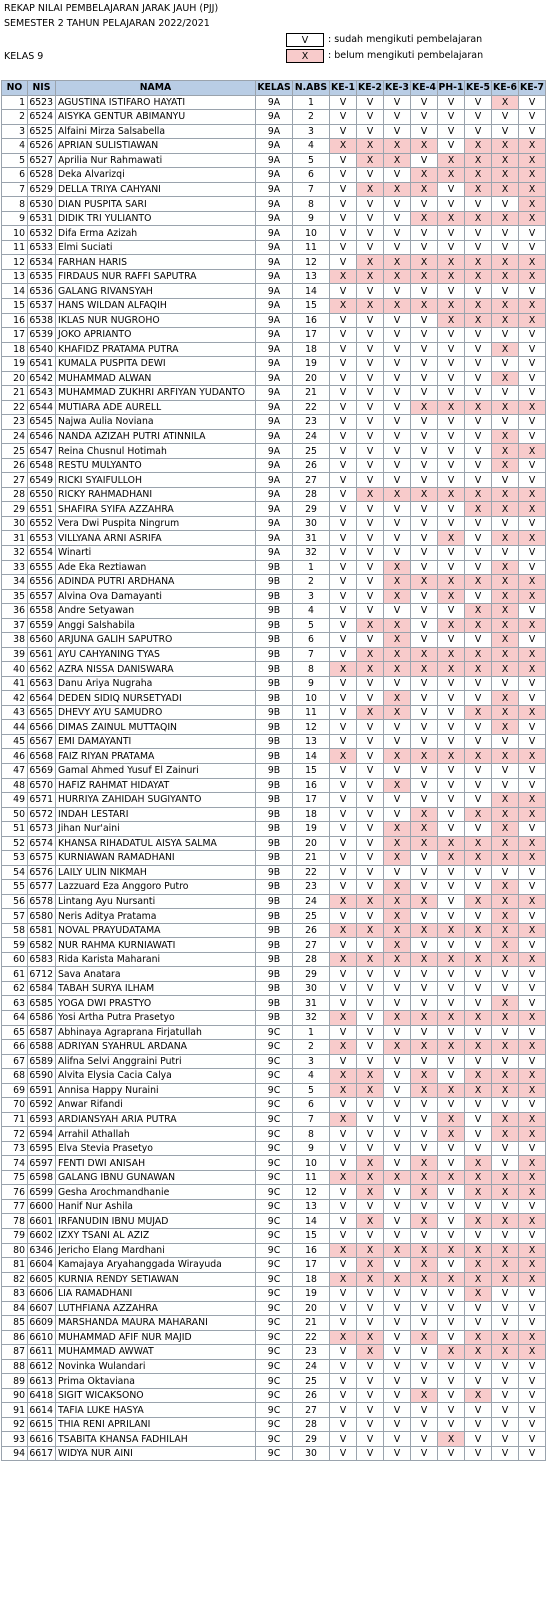  Describe the element at coordinates (274, 1279) in the screenshot. I see `class-cell: 9C` at that location.